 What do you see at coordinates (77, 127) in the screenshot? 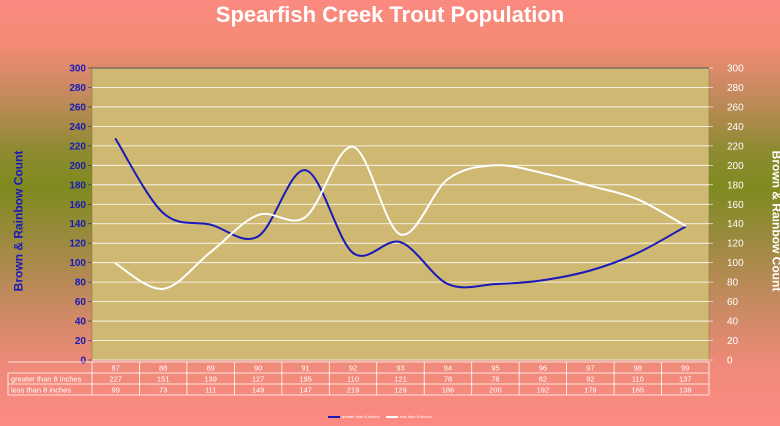
I see `y-tick-label-left: 240` at bounding box center [77, 127].